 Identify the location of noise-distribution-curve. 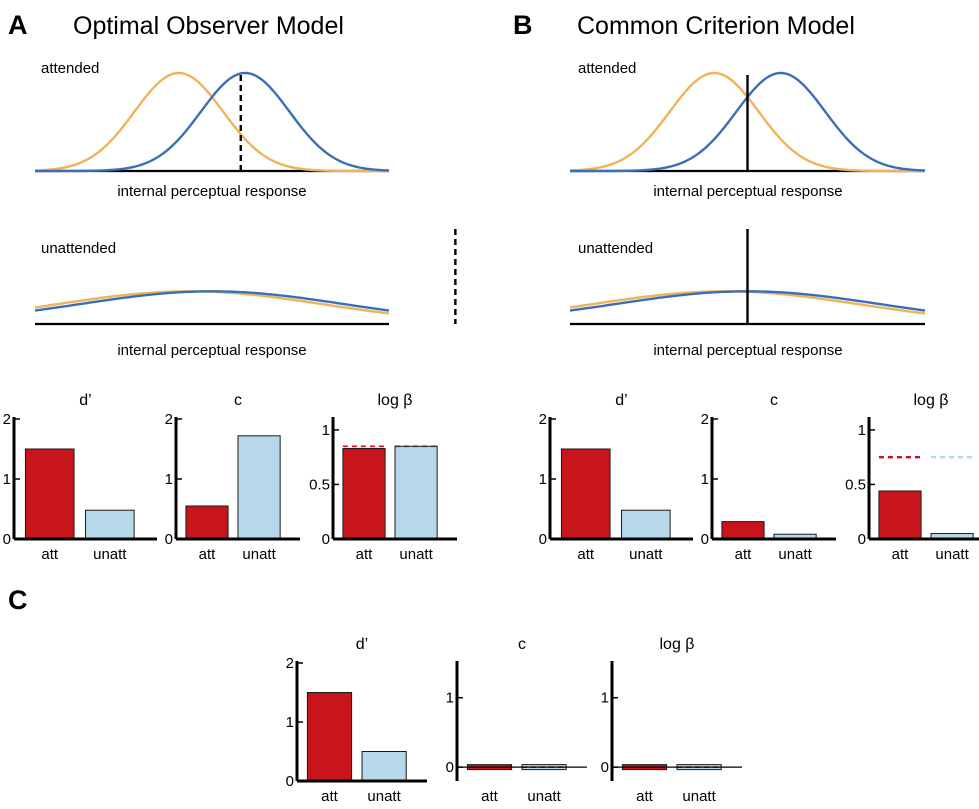
(211, 122).